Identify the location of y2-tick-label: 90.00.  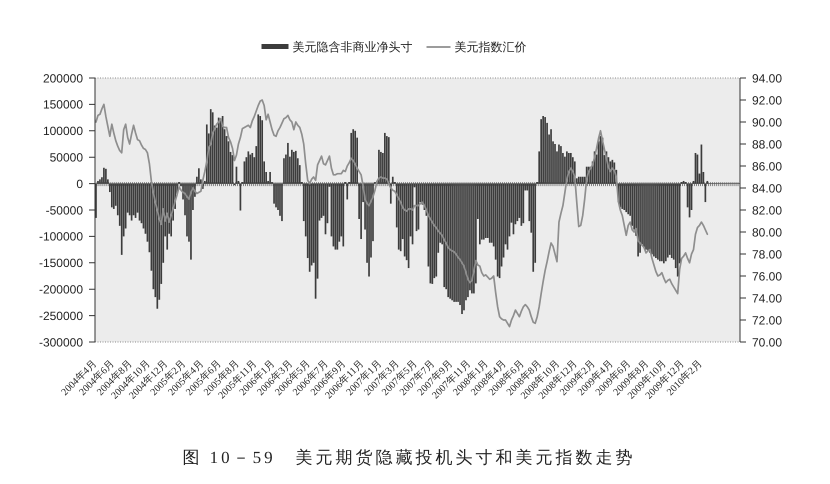
(767, 122).